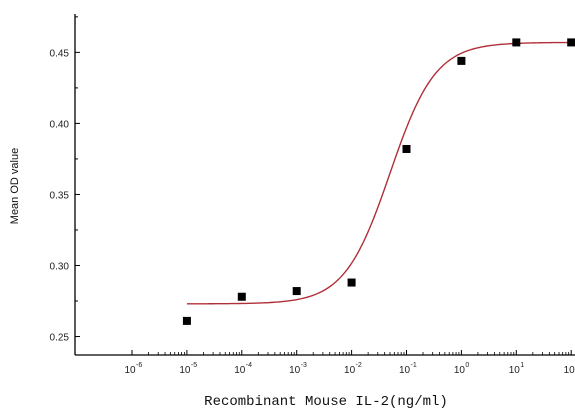  Describe the element at coordinates (467, 365) in the screenshot. I see `x-tick-exponent: 0` at that location.